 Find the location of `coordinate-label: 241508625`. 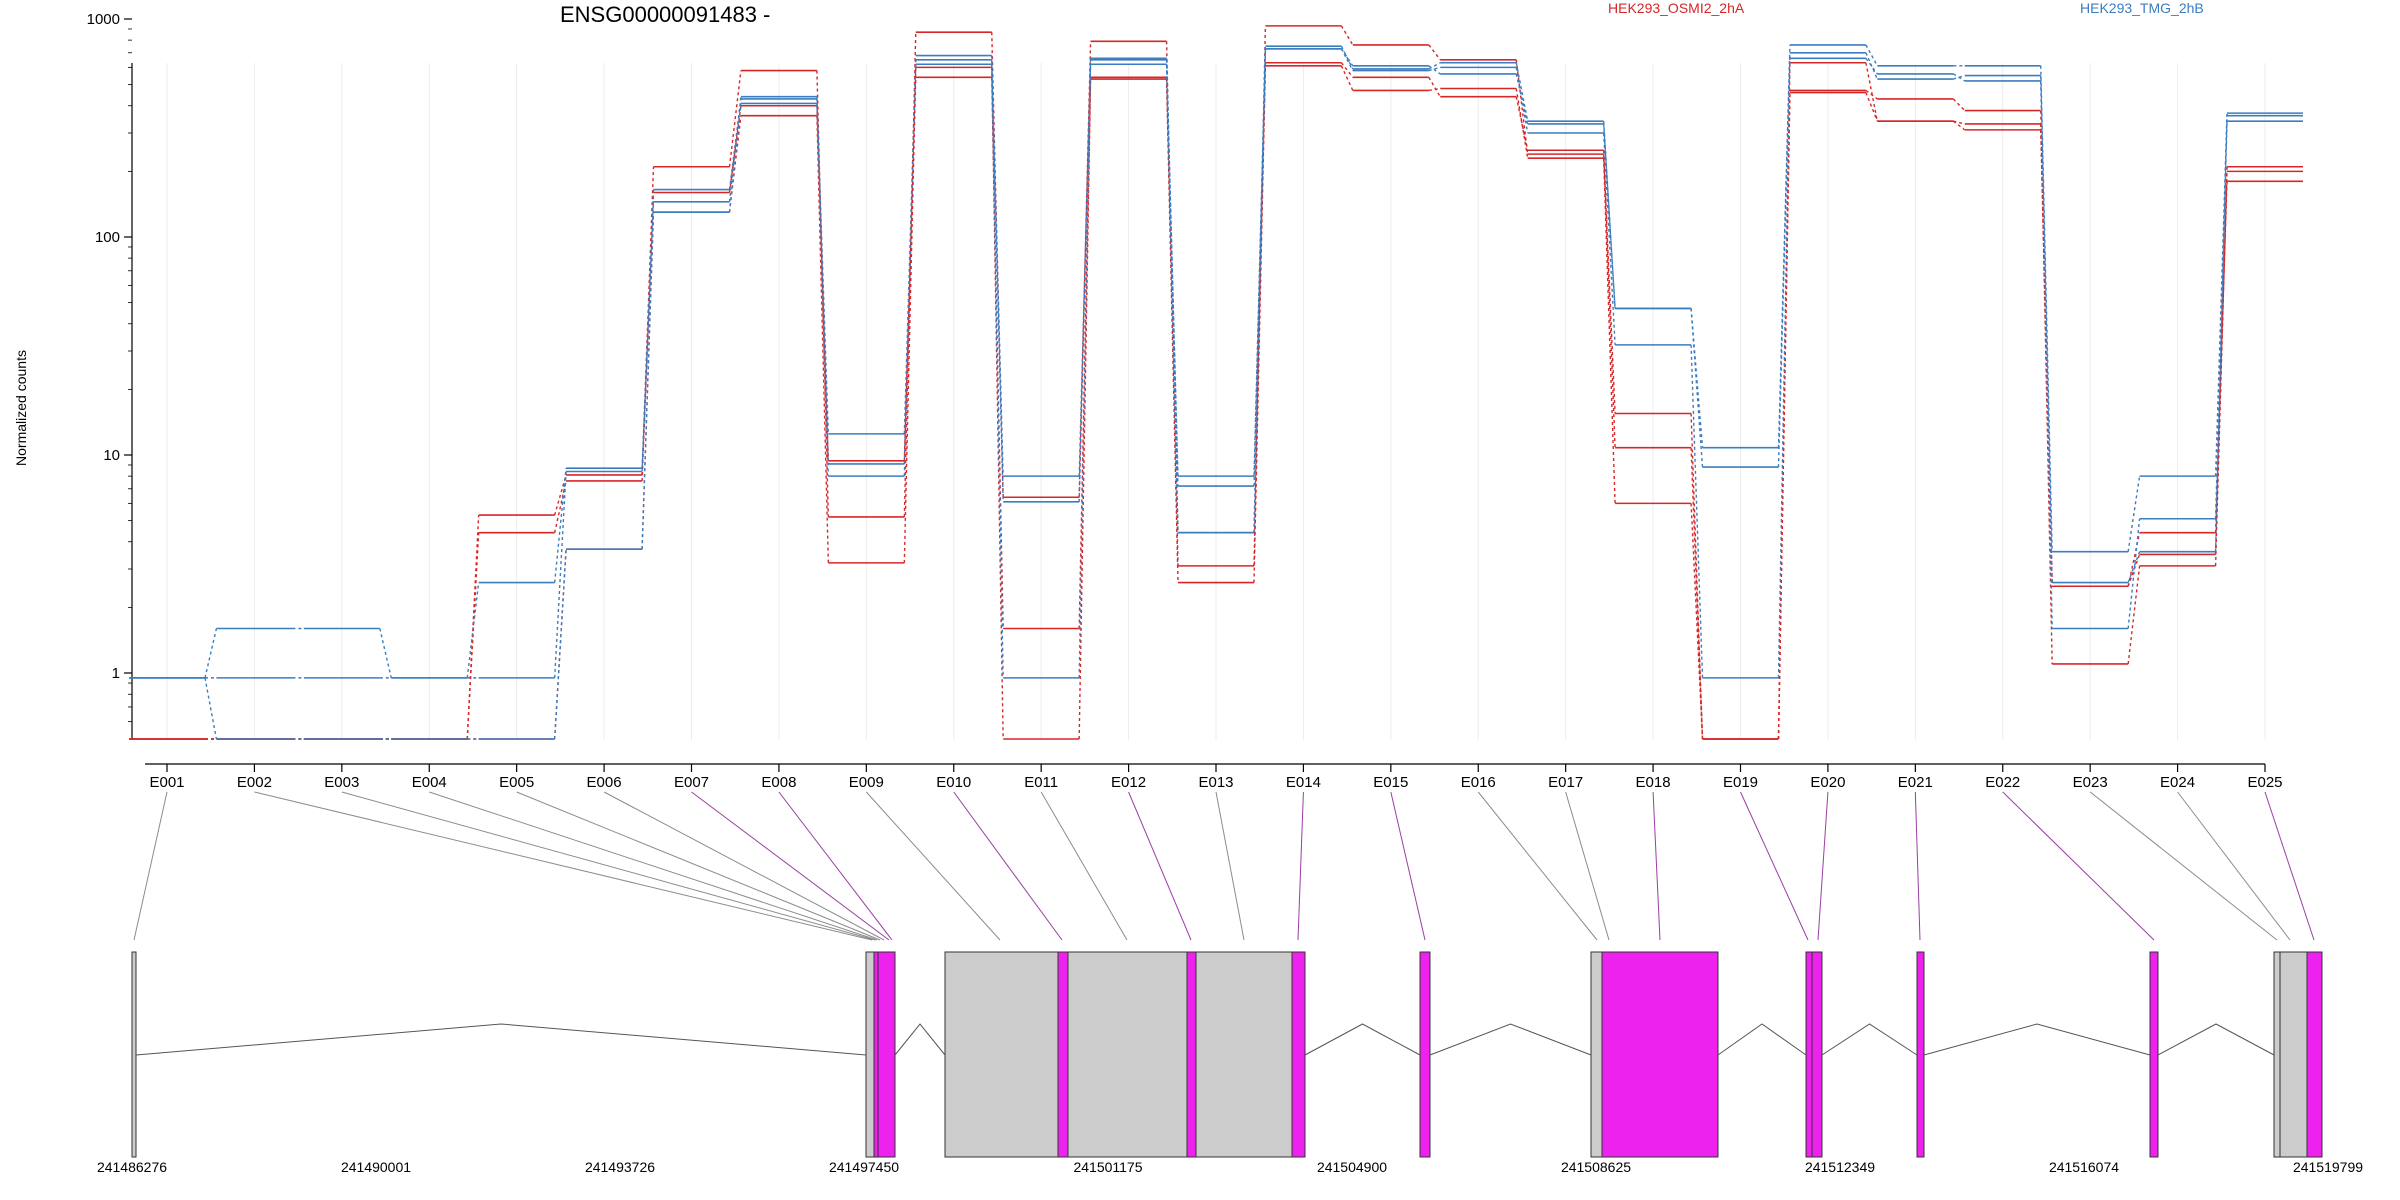

coordinate-label: 241508625 is located at coordinates (1596, 1167).